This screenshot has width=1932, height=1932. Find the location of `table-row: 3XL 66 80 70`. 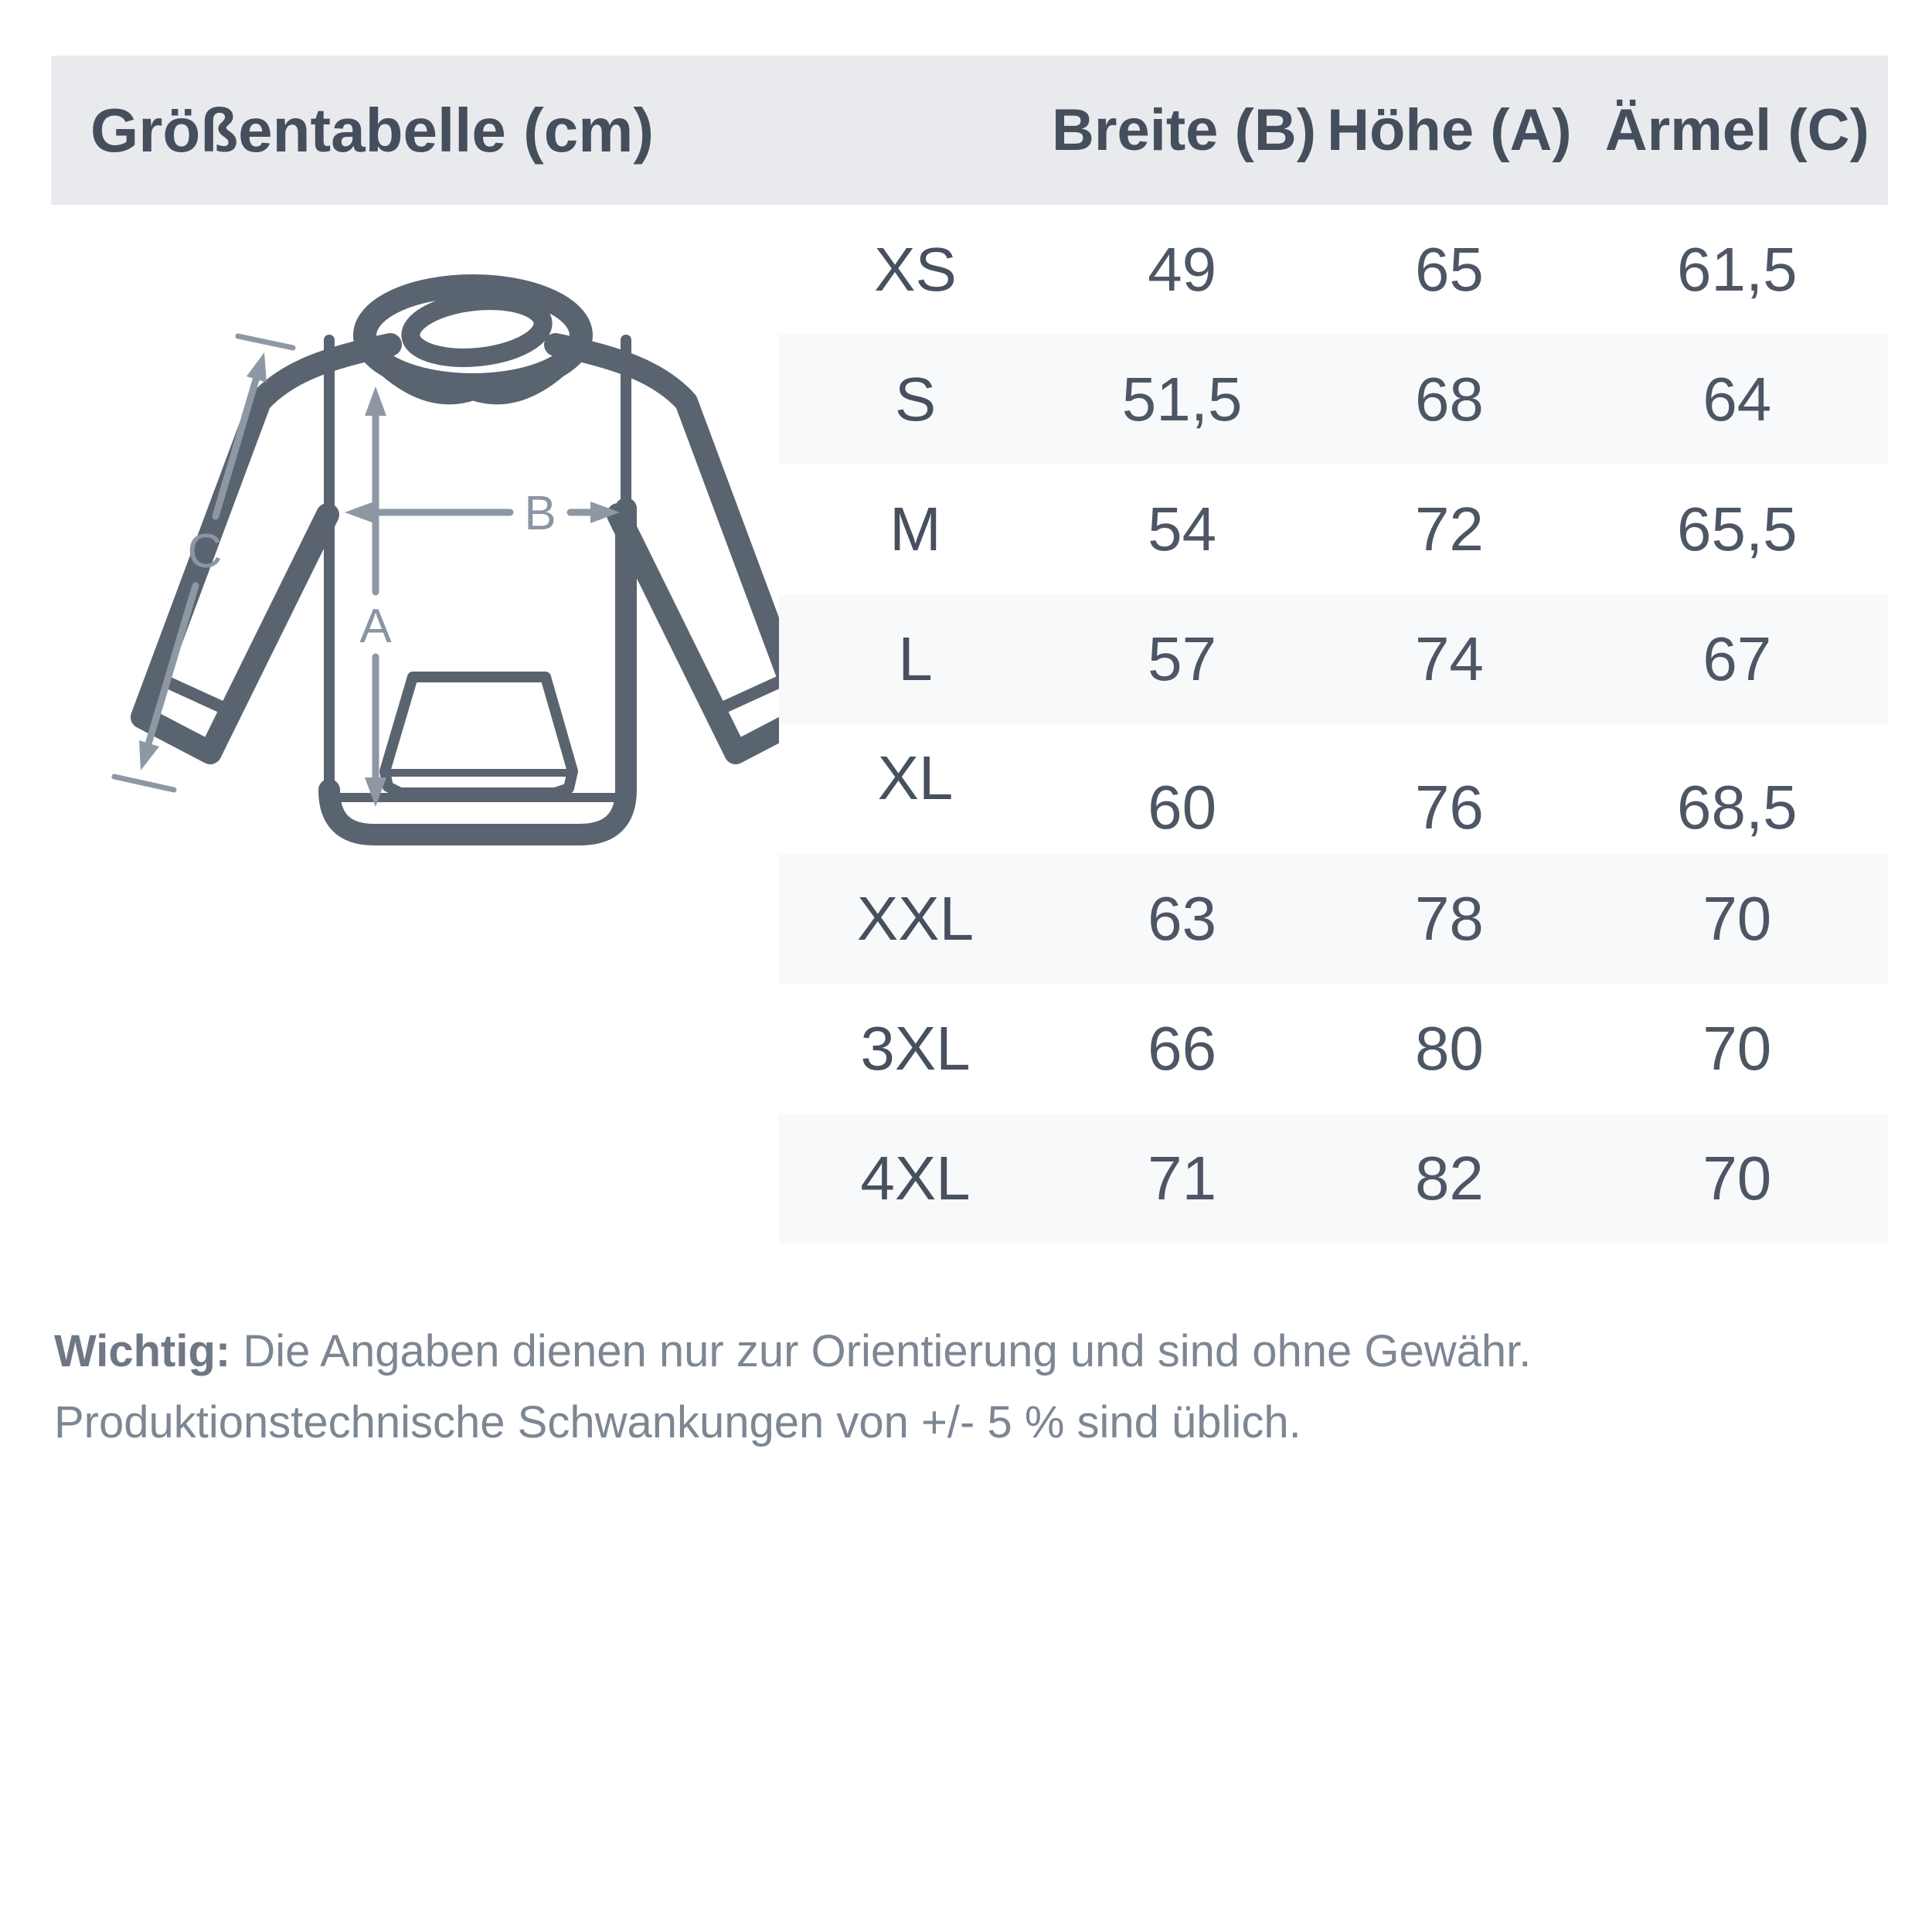

table-row: 3XL 66 80 70 is located at coordinates (1333, 1049).